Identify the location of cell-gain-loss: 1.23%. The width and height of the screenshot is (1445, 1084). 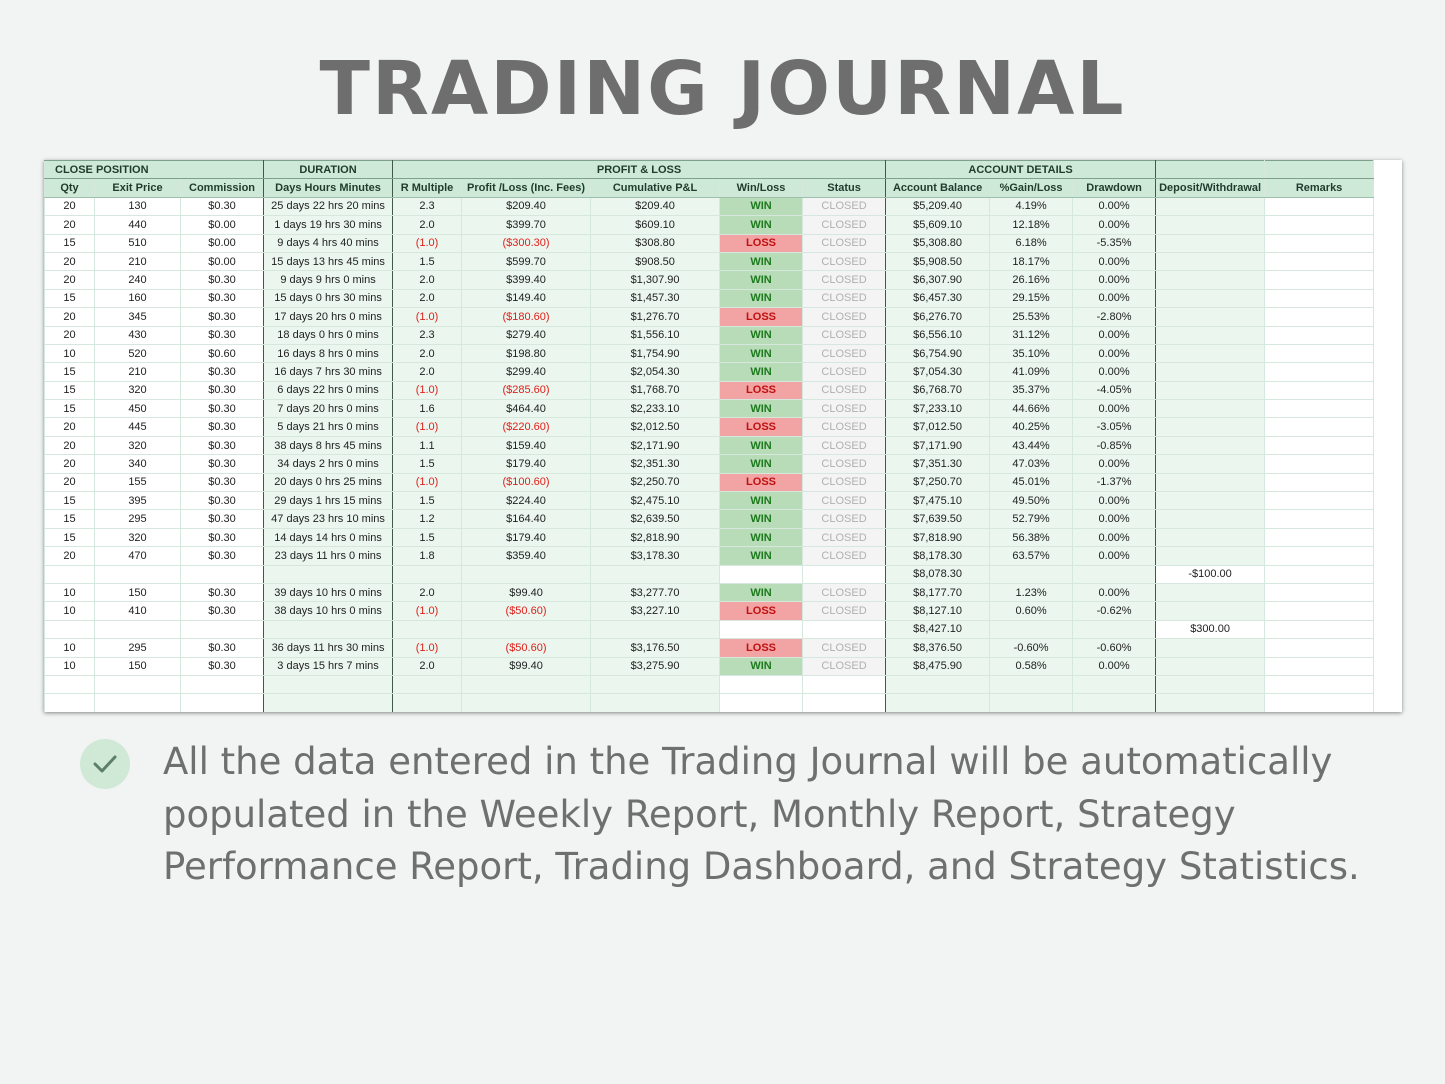
(1031, 592).